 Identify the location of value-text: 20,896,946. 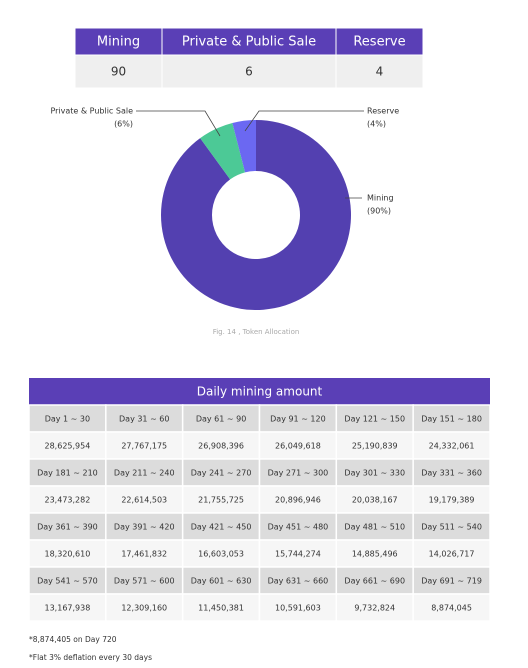
(298, 500).